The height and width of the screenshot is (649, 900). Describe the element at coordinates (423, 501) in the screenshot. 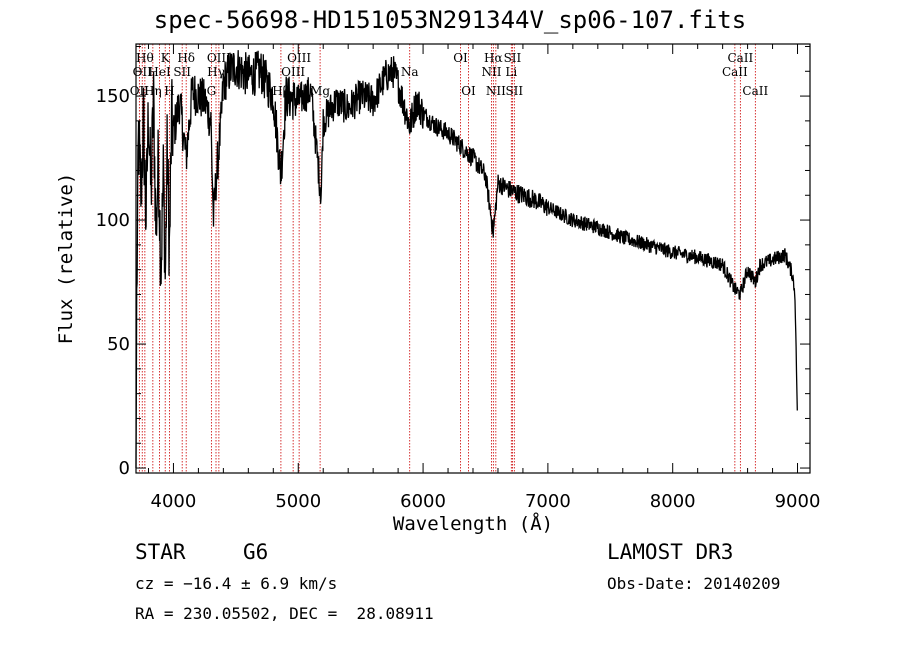

I see `x-tick-label: 6000` at that location.